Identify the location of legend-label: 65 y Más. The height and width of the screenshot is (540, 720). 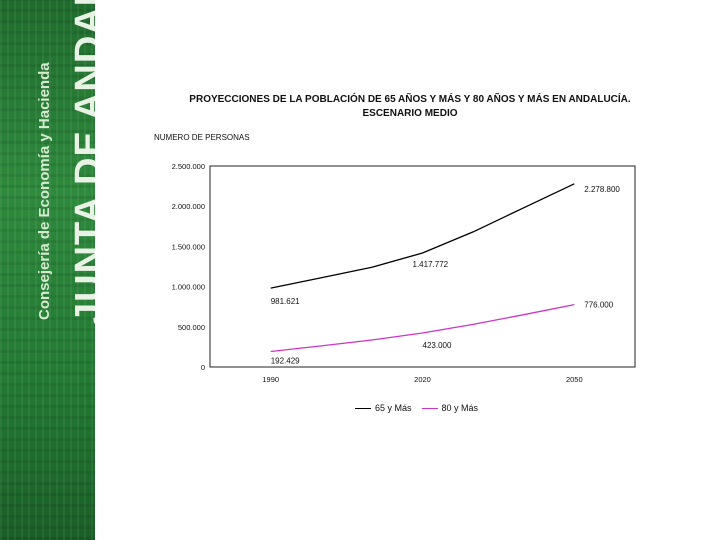
(393, 408).